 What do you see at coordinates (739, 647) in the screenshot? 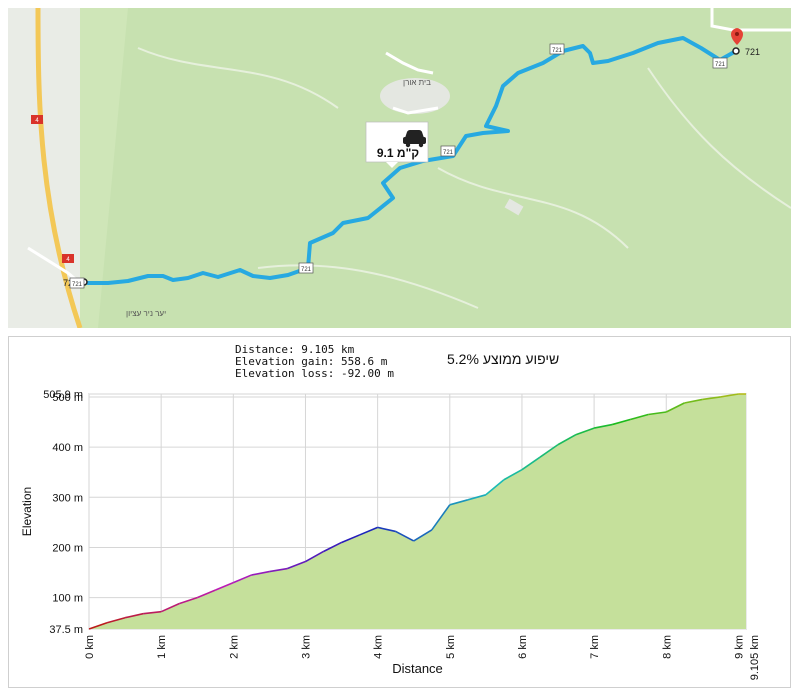
I see `x-tick-label: 9 km` at bounding box center [739, 647].